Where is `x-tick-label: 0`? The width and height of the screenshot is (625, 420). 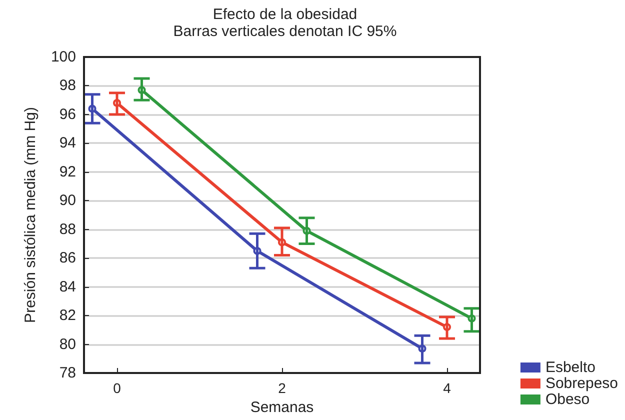 x-tick-label: 0 is located at coordinates (117, 388).